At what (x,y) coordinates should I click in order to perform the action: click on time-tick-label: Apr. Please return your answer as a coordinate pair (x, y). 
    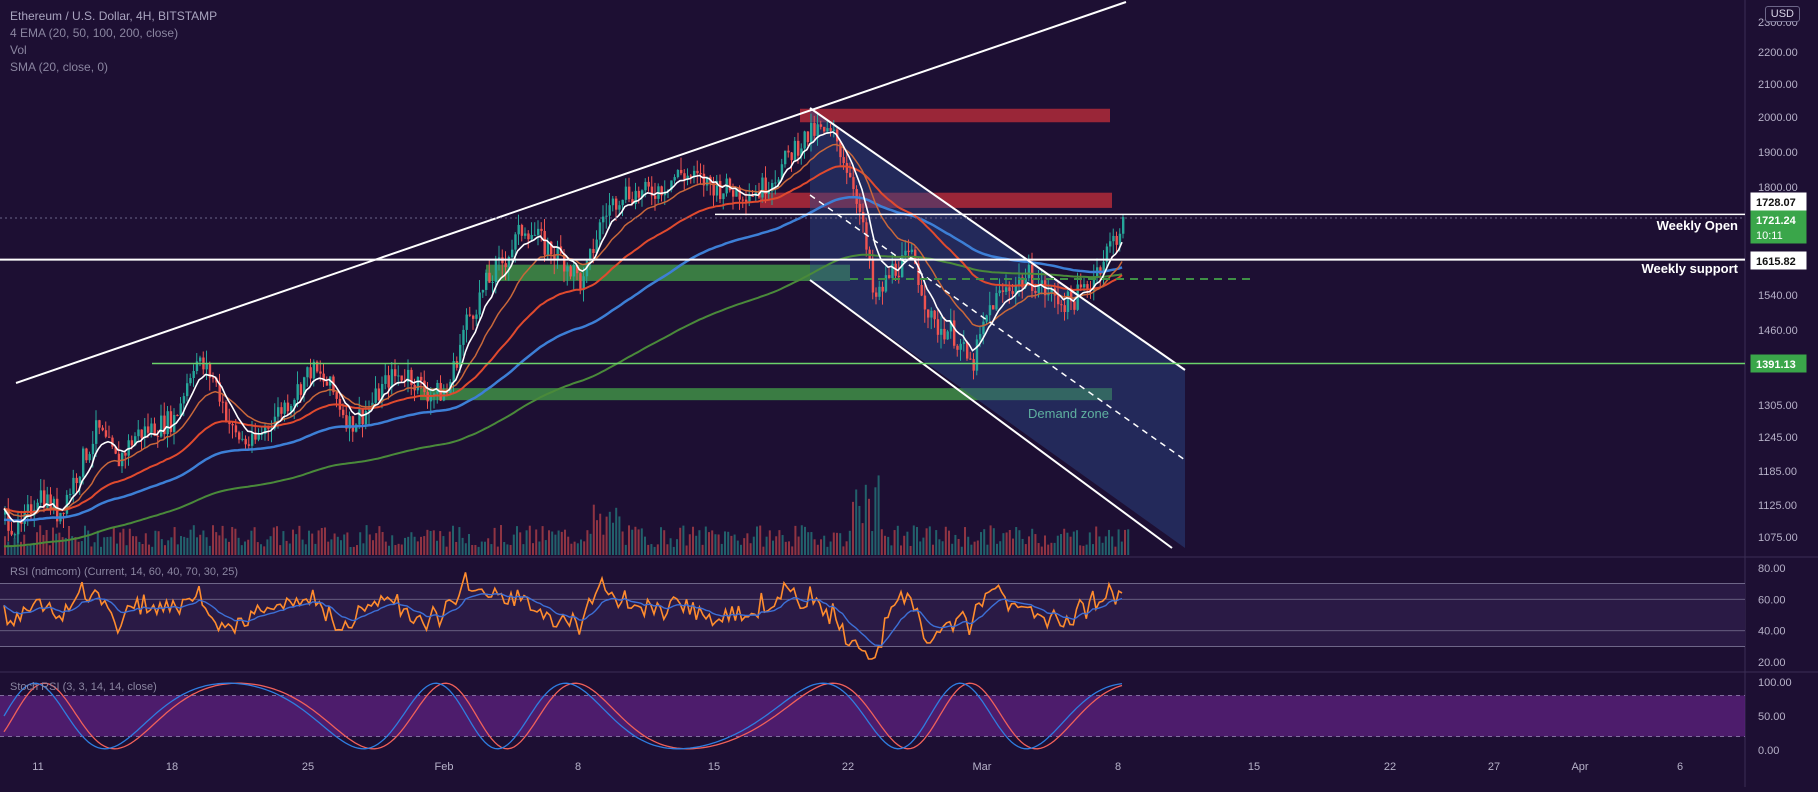
    Looking at the image, I should click on (1579, 767).